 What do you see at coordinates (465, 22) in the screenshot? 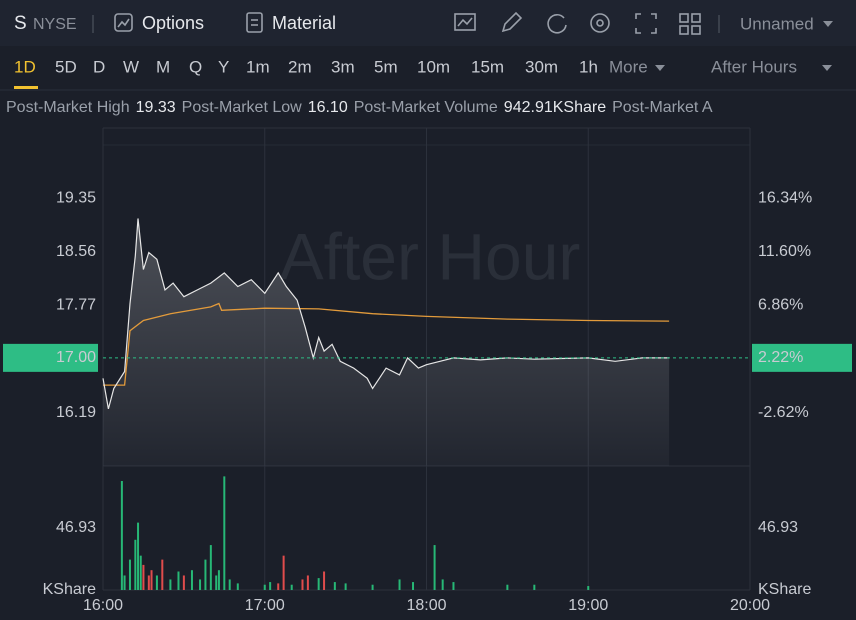
I see `indicator-icon` at bounding box center [465, 22].